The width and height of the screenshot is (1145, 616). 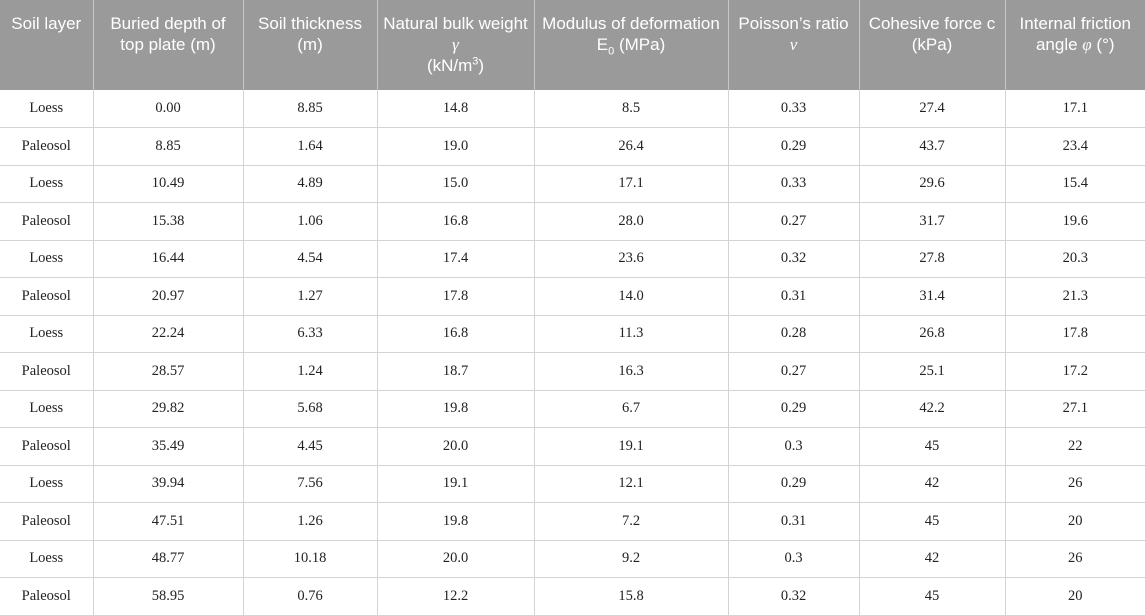 I want to click on cell-bulk-weight: 15.0, so click(x=456, y=184).